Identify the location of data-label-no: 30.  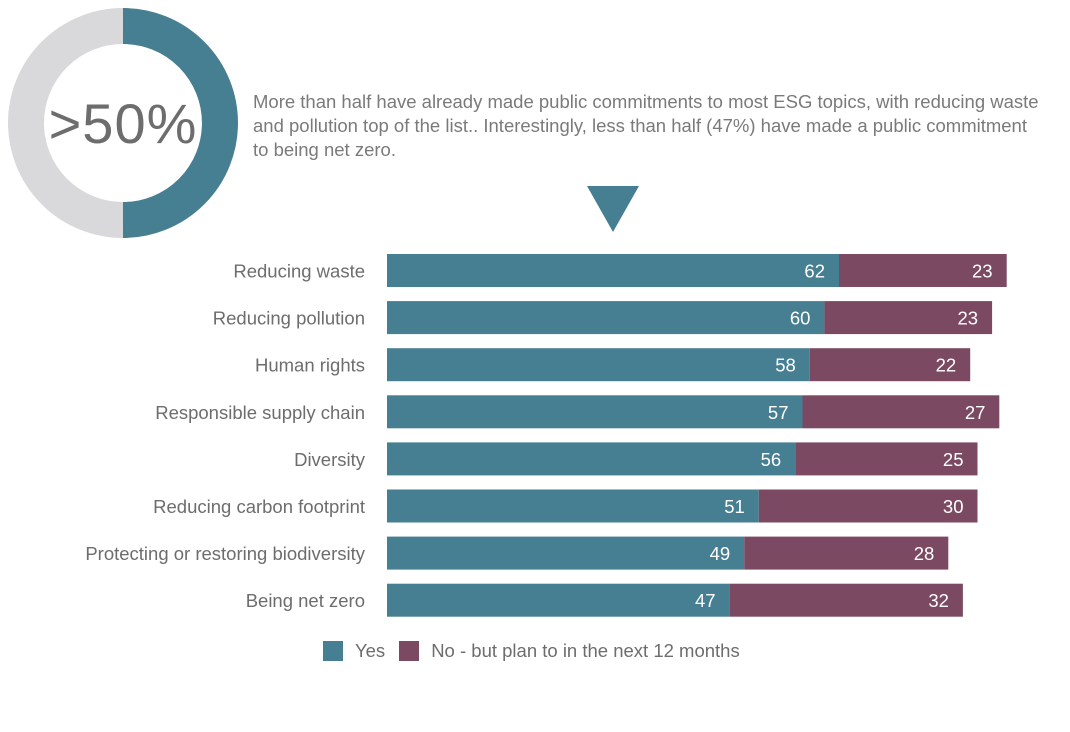
(953, 506).